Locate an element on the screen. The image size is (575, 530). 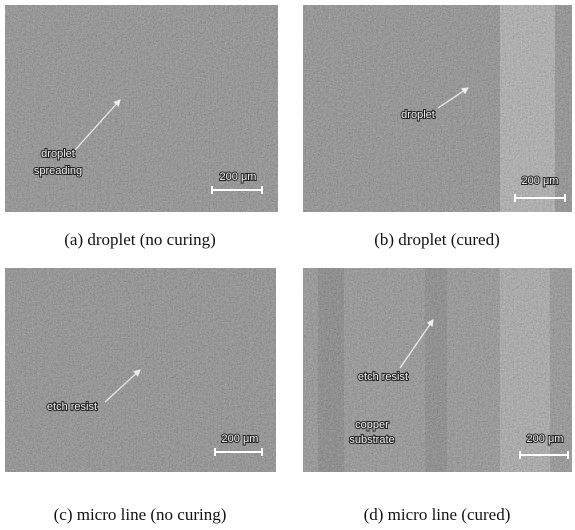
caption: (b) droplet (cured) is located at coordinates (437, 239).